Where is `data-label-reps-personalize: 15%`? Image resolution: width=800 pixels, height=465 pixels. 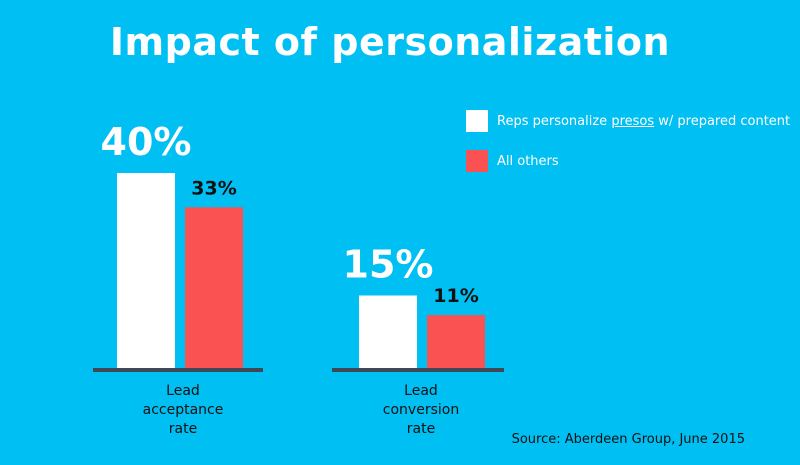
data-label-reps-personalize: 15% is located at coordinates (388, 265).